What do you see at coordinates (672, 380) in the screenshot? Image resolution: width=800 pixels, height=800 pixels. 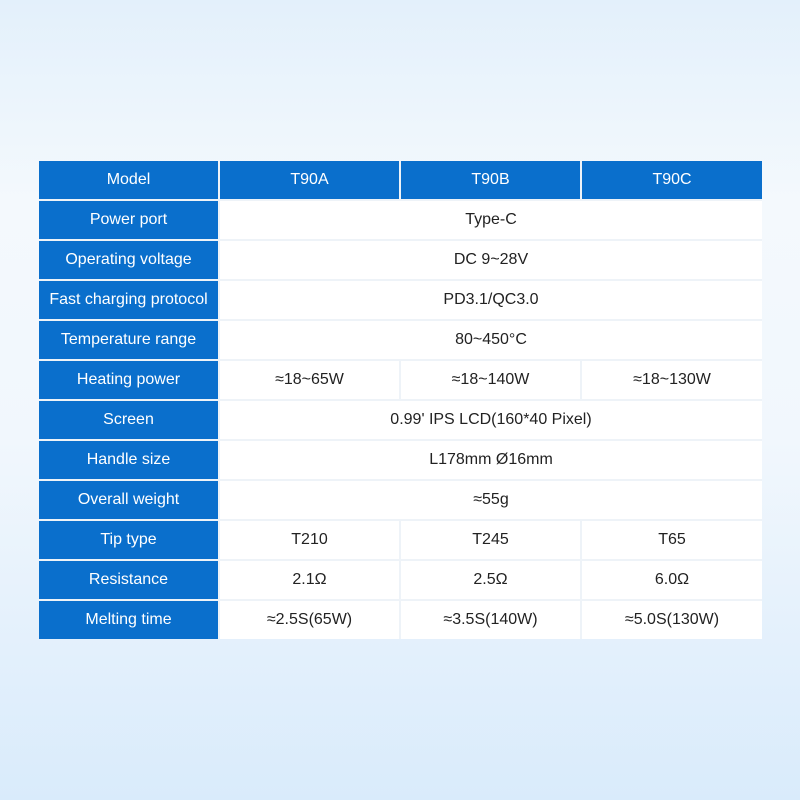 I see `row-value: ≈18~130W` at bounding box center [672, 380].